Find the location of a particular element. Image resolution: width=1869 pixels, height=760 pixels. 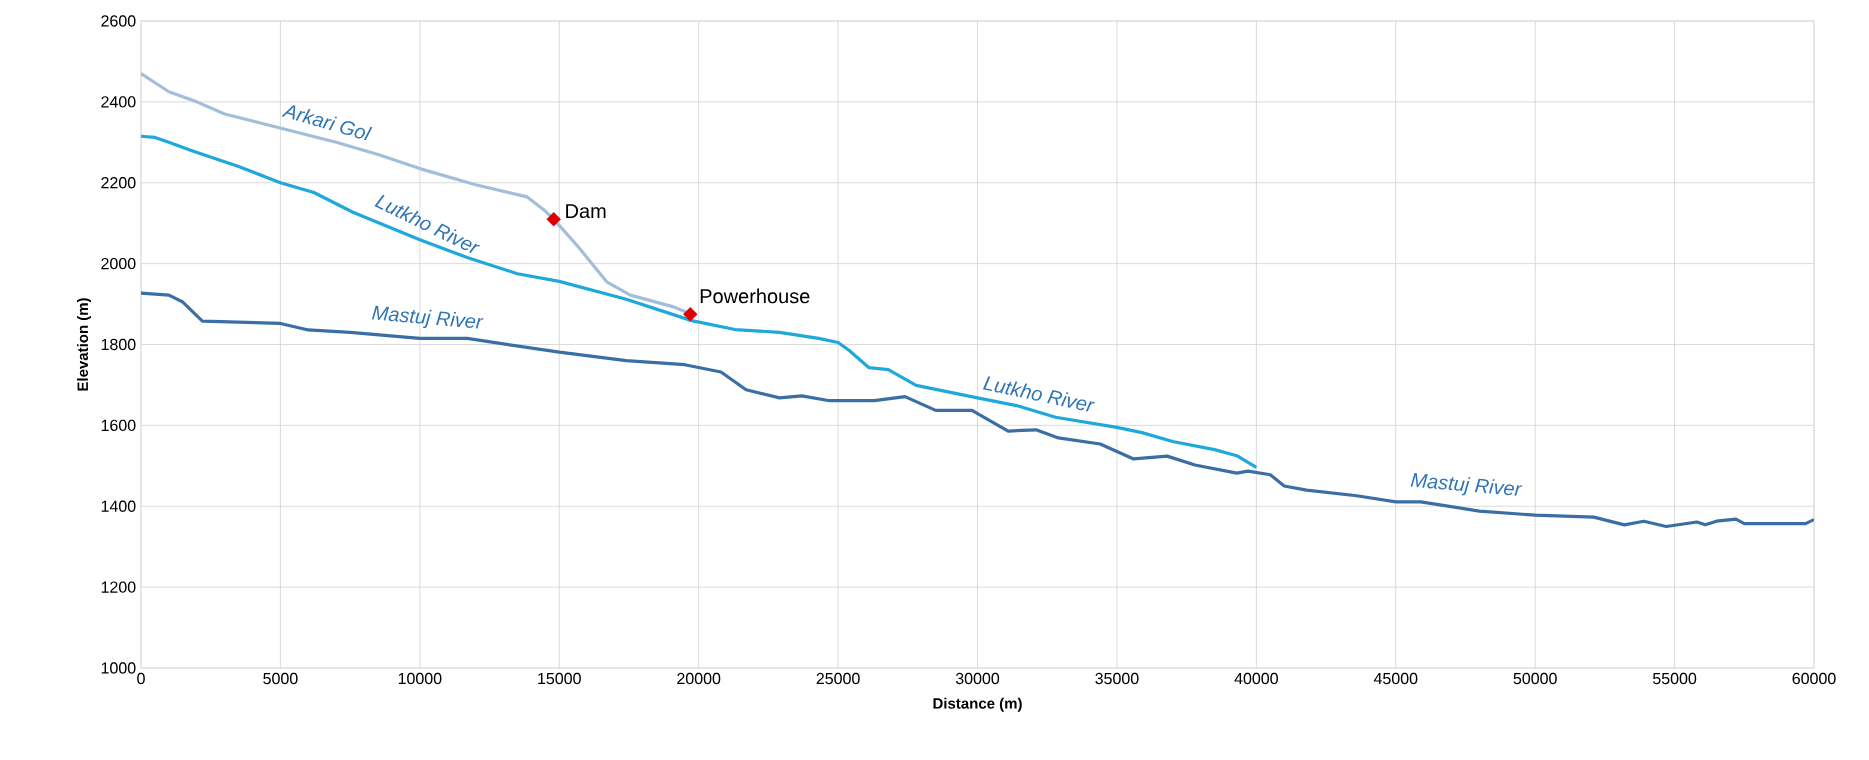

series-label: Mastuj River is located at coordinates (427, 317).